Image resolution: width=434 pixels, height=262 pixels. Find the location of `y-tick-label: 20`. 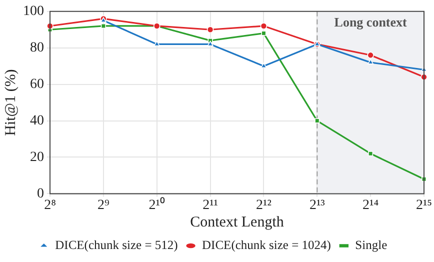

y-tick-label: 20 is located at coordinates (37, 157).